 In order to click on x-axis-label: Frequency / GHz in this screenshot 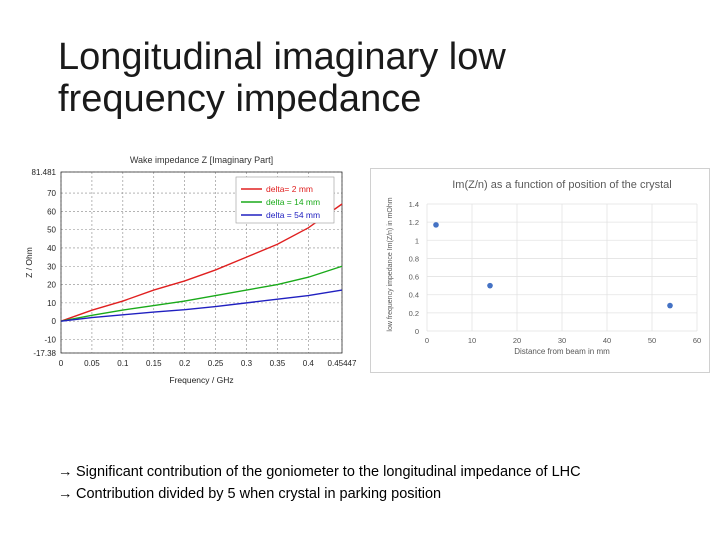, I will do `click(201, 380)`.